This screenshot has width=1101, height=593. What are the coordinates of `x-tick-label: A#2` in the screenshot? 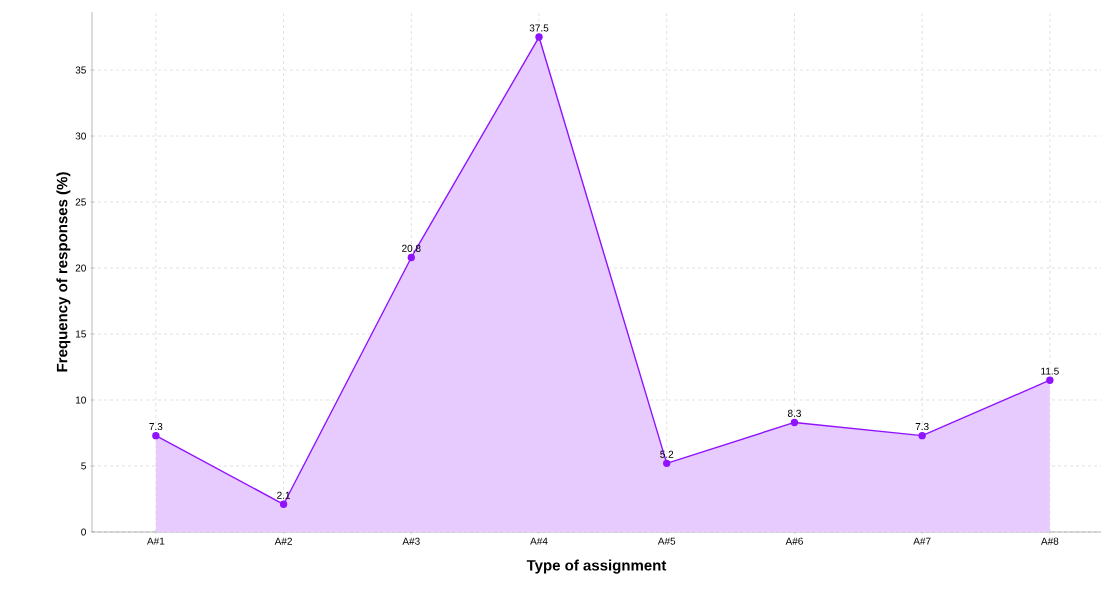 It's located at (283, 541).